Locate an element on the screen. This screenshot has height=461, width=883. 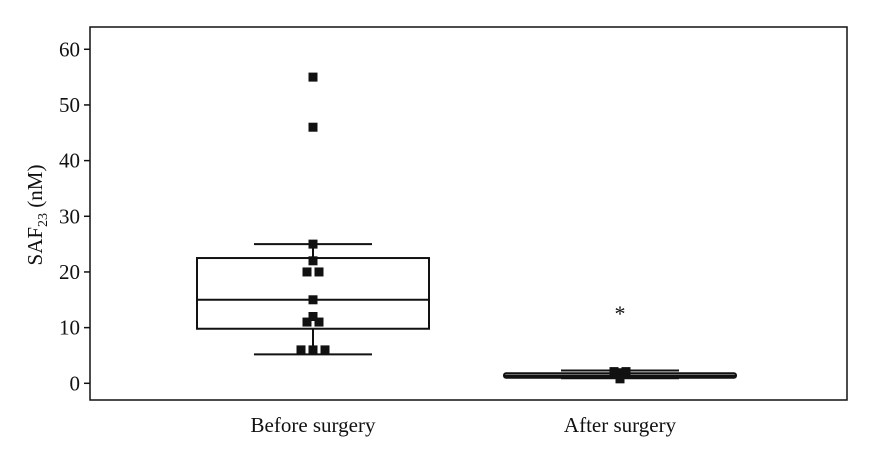
x-tick-label: Before surgery is located at coordinates (313, 425).